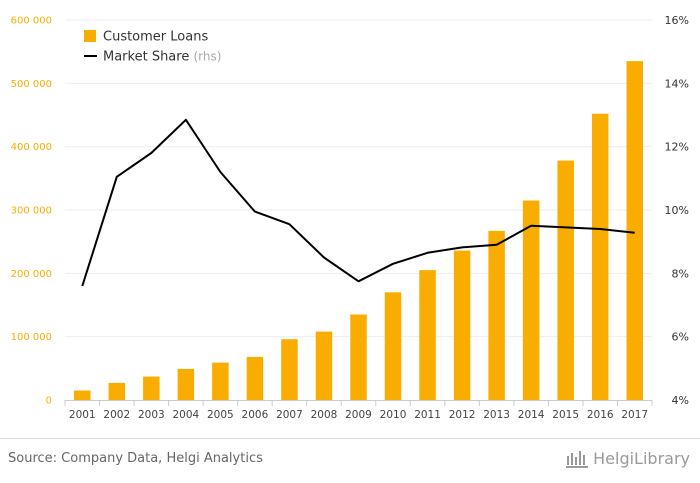 The height and width of the screenshot is (483, 700). What do you see at coordinates (634, 415) in the screenshot?
I see `x-tick-label: 2017` at bounding box center [634, 415].